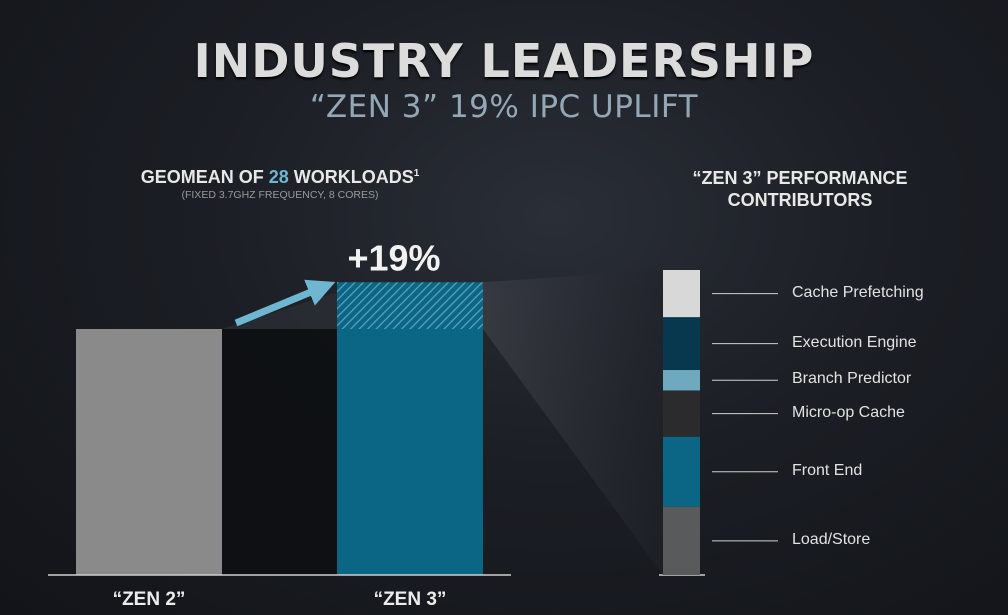 The height and width of the screenshot is (615, 1008). Describe the element at coordinates (149, 452) in the screenshot. I see `bar-zen2` at that location.